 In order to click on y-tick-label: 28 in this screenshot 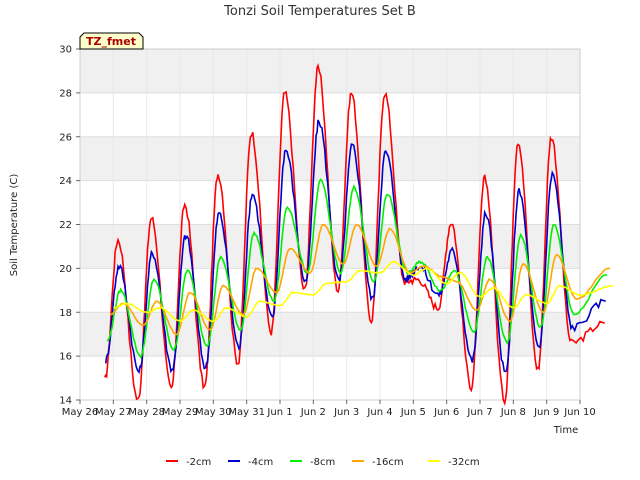, I will do `click(65, 93)`.